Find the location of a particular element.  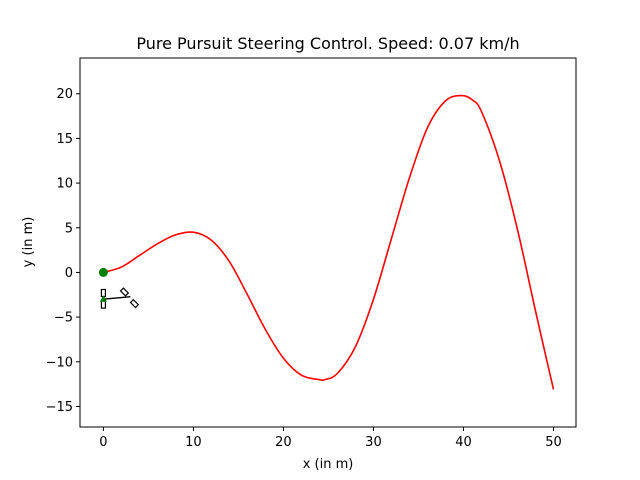

x-tick-label: 40 is located at coordinates (463, 442).